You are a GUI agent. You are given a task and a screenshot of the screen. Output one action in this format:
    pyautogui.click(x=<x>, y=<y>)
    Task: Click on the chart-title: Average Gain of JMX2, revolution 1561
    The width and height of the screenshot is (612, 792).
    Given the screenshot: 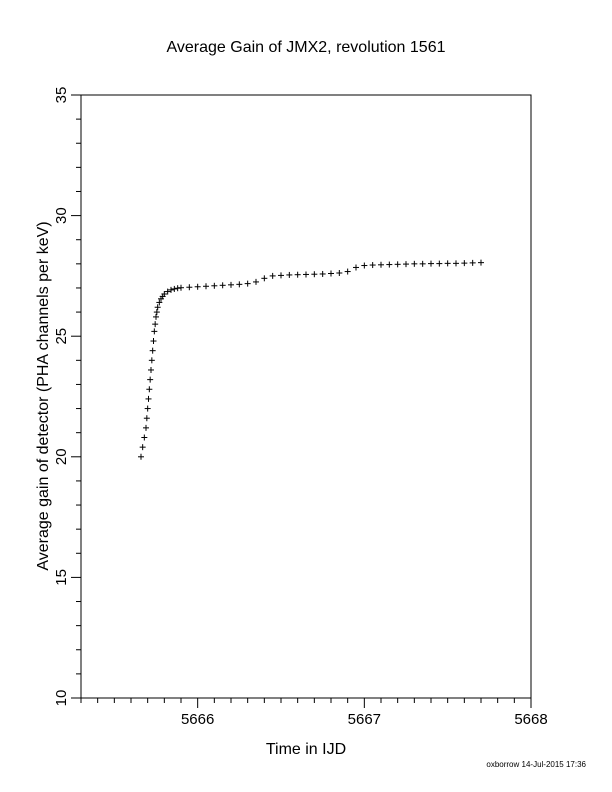 What is the action you would take?
    pyautogui.click(x=306, y=47)
    